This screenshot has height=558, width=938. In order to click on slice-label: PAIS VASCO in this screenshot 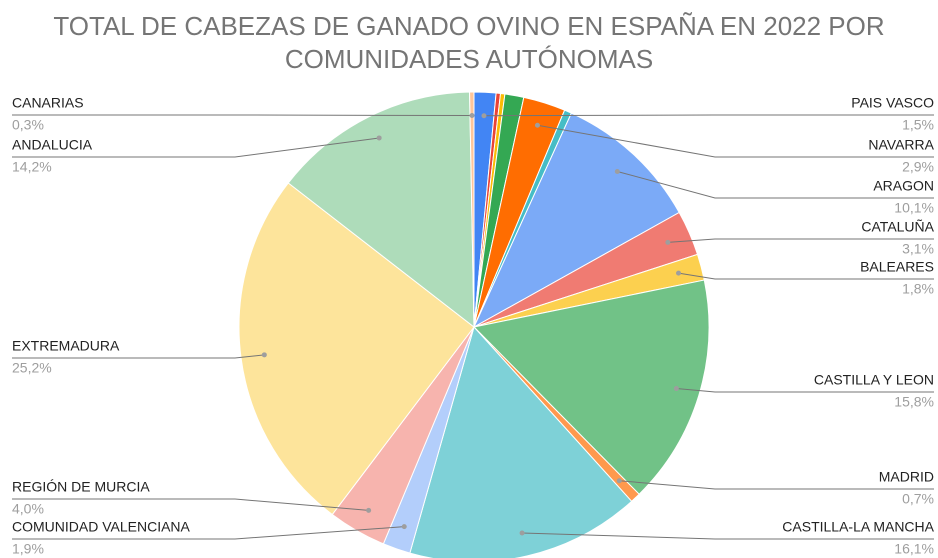, I will do `click(892, 103)`.